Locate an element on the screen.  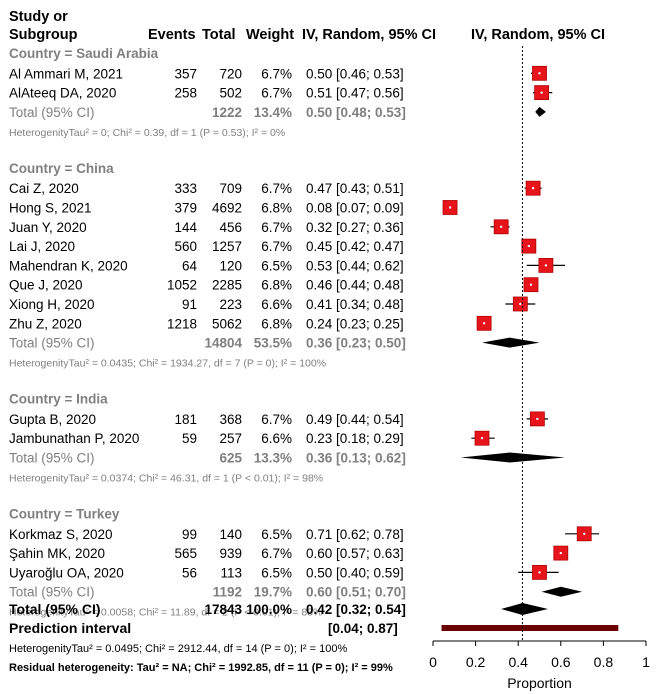
overall-ci: 0.42 [0.32; 0.54] is located at coordinates (356, 609).